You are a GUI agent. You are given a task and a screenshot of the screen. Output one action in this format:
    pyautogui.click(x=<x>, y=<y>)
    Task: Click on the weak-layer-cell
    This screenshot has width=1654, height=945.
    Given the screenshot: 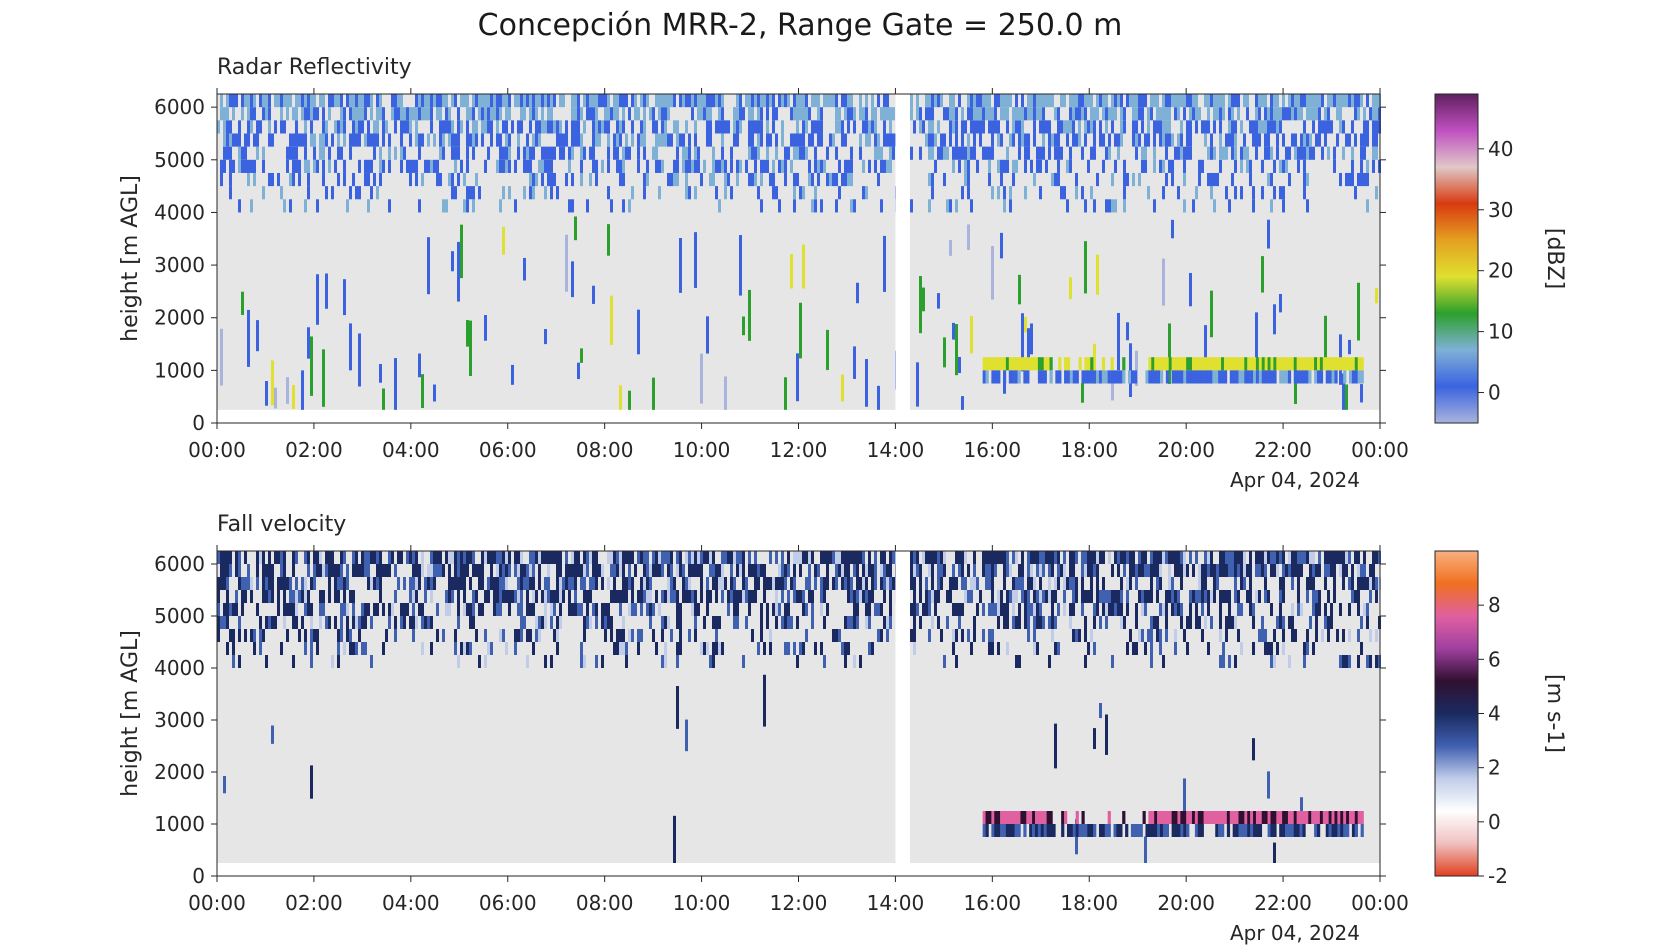 What is the action you would take?
    pyautogui.click(x=1121, y=377)
    